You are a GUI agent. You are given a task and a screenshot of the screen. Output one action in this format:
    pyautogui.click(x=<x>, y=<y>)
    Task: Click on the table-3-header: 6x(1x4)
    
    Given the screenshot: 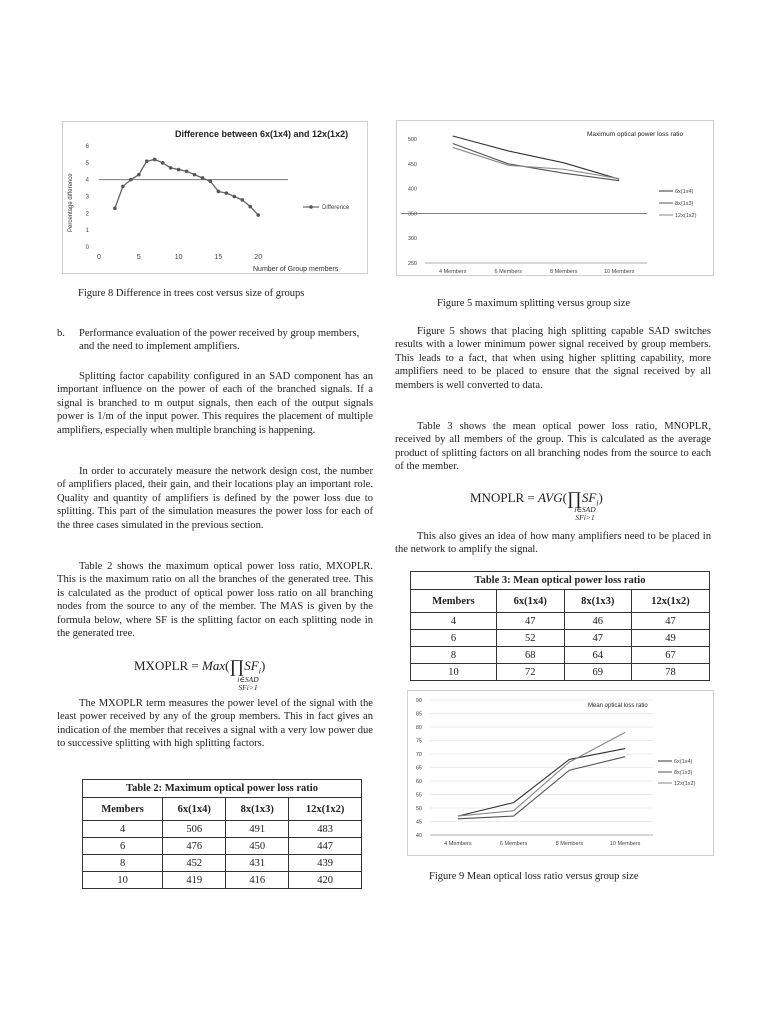 What is the action you would take?
    pyautogui.click(x=530, y=601)
    